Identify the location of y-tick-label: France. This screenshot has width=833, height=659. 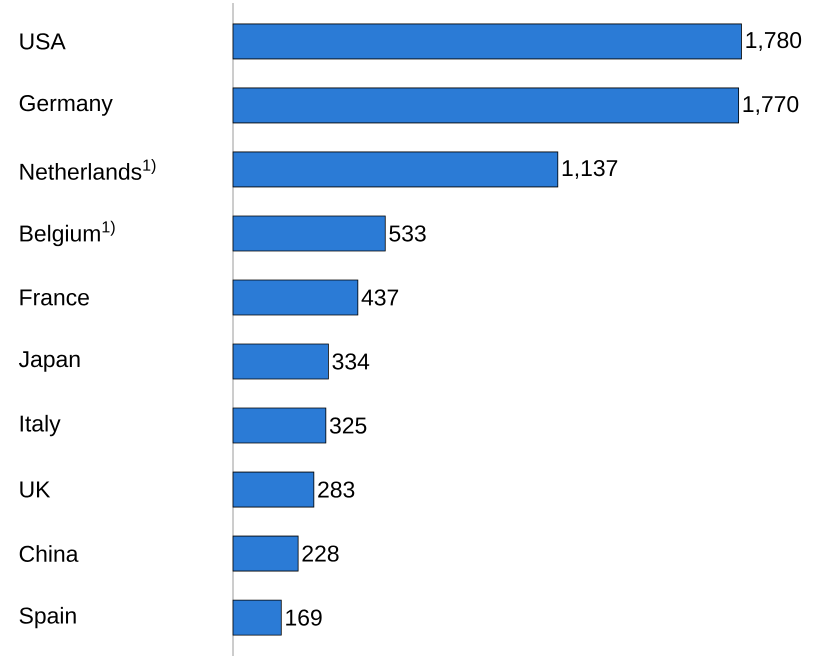
(54, 298).